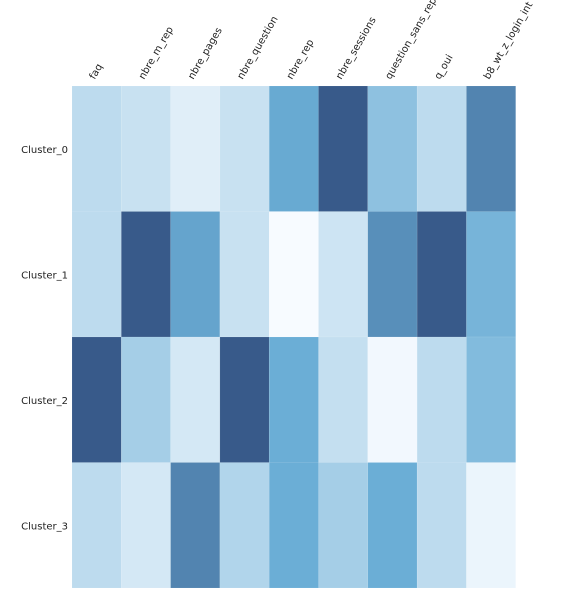  What do you see at coordinates (96, 525) in the screenshot?
I see `heatmap-cell-Cluster_3-faq` at bounding box center [96, 525].